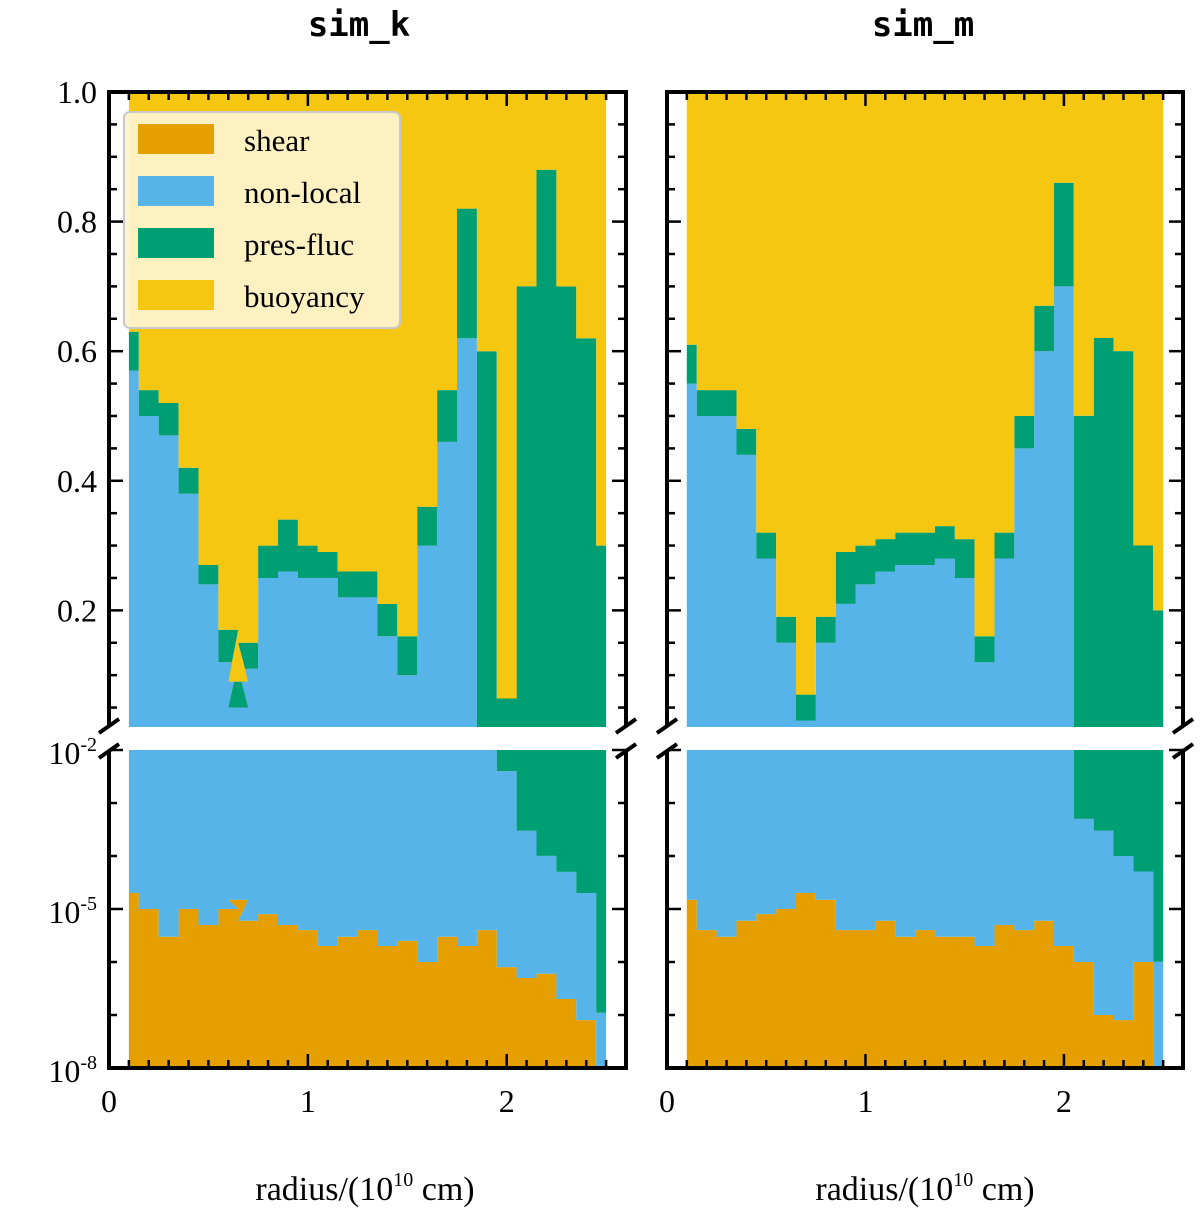 The image size is (1200, 1219). What do you see at coordinates (77, 351) in the screenshot?
I see `y-tick-label: 0.6` at bounding box center [77, 351].